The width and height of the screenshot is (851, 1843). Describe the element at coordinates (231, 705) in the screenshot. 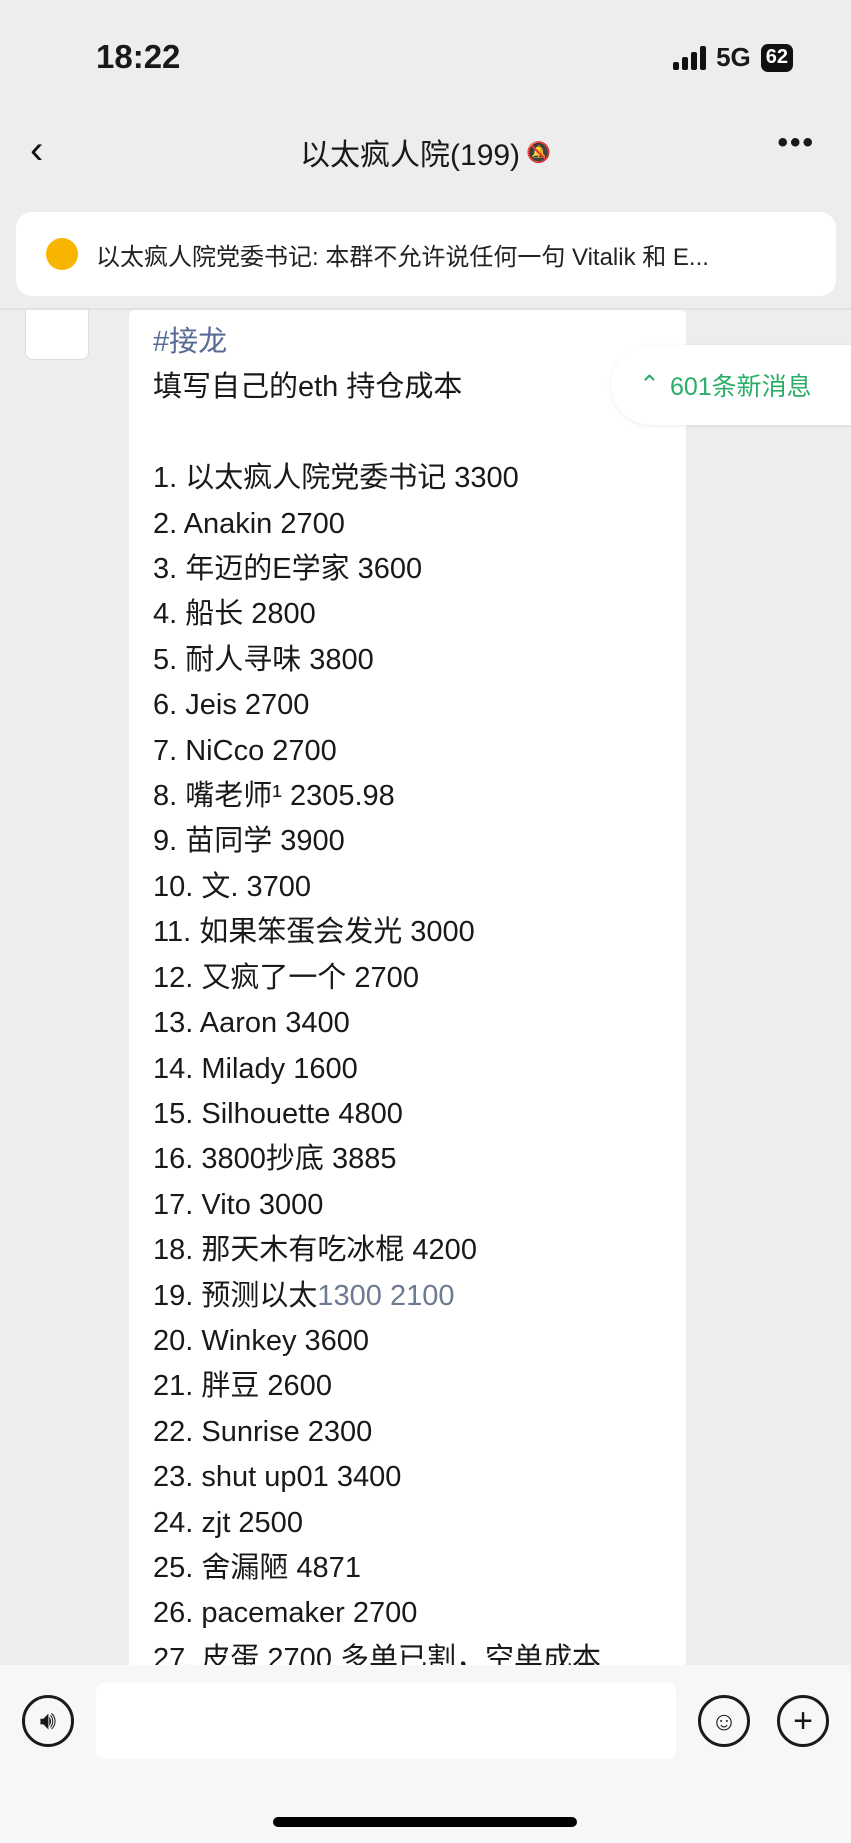

I see `entry-text: 6. Jeis 2700` at that location.